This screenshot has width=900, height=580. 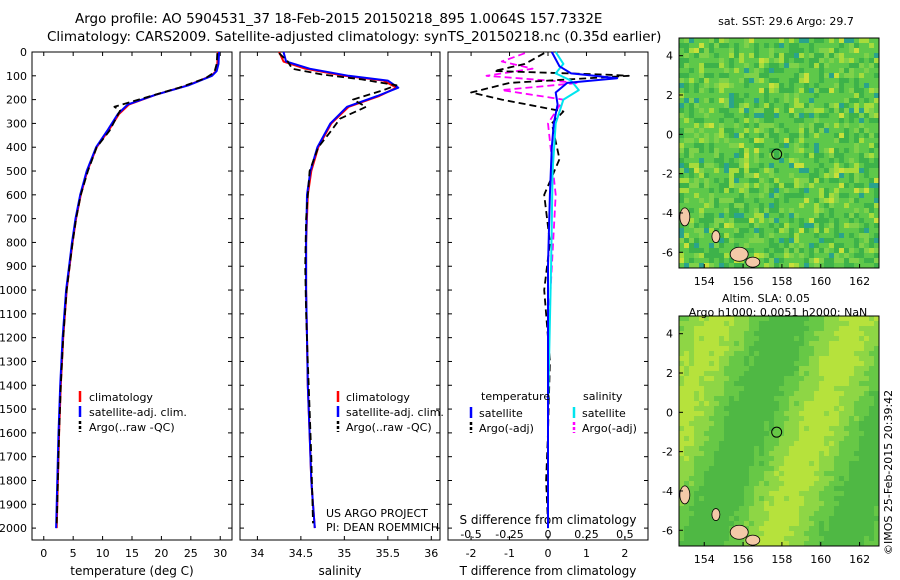 I want to click on sla-map-cells, so click(x=779, y=431).